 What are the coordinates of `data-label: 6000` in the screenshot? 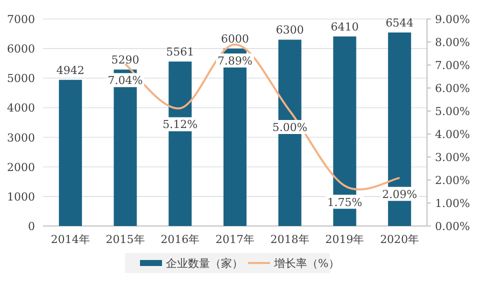 It's located at (235, 39).